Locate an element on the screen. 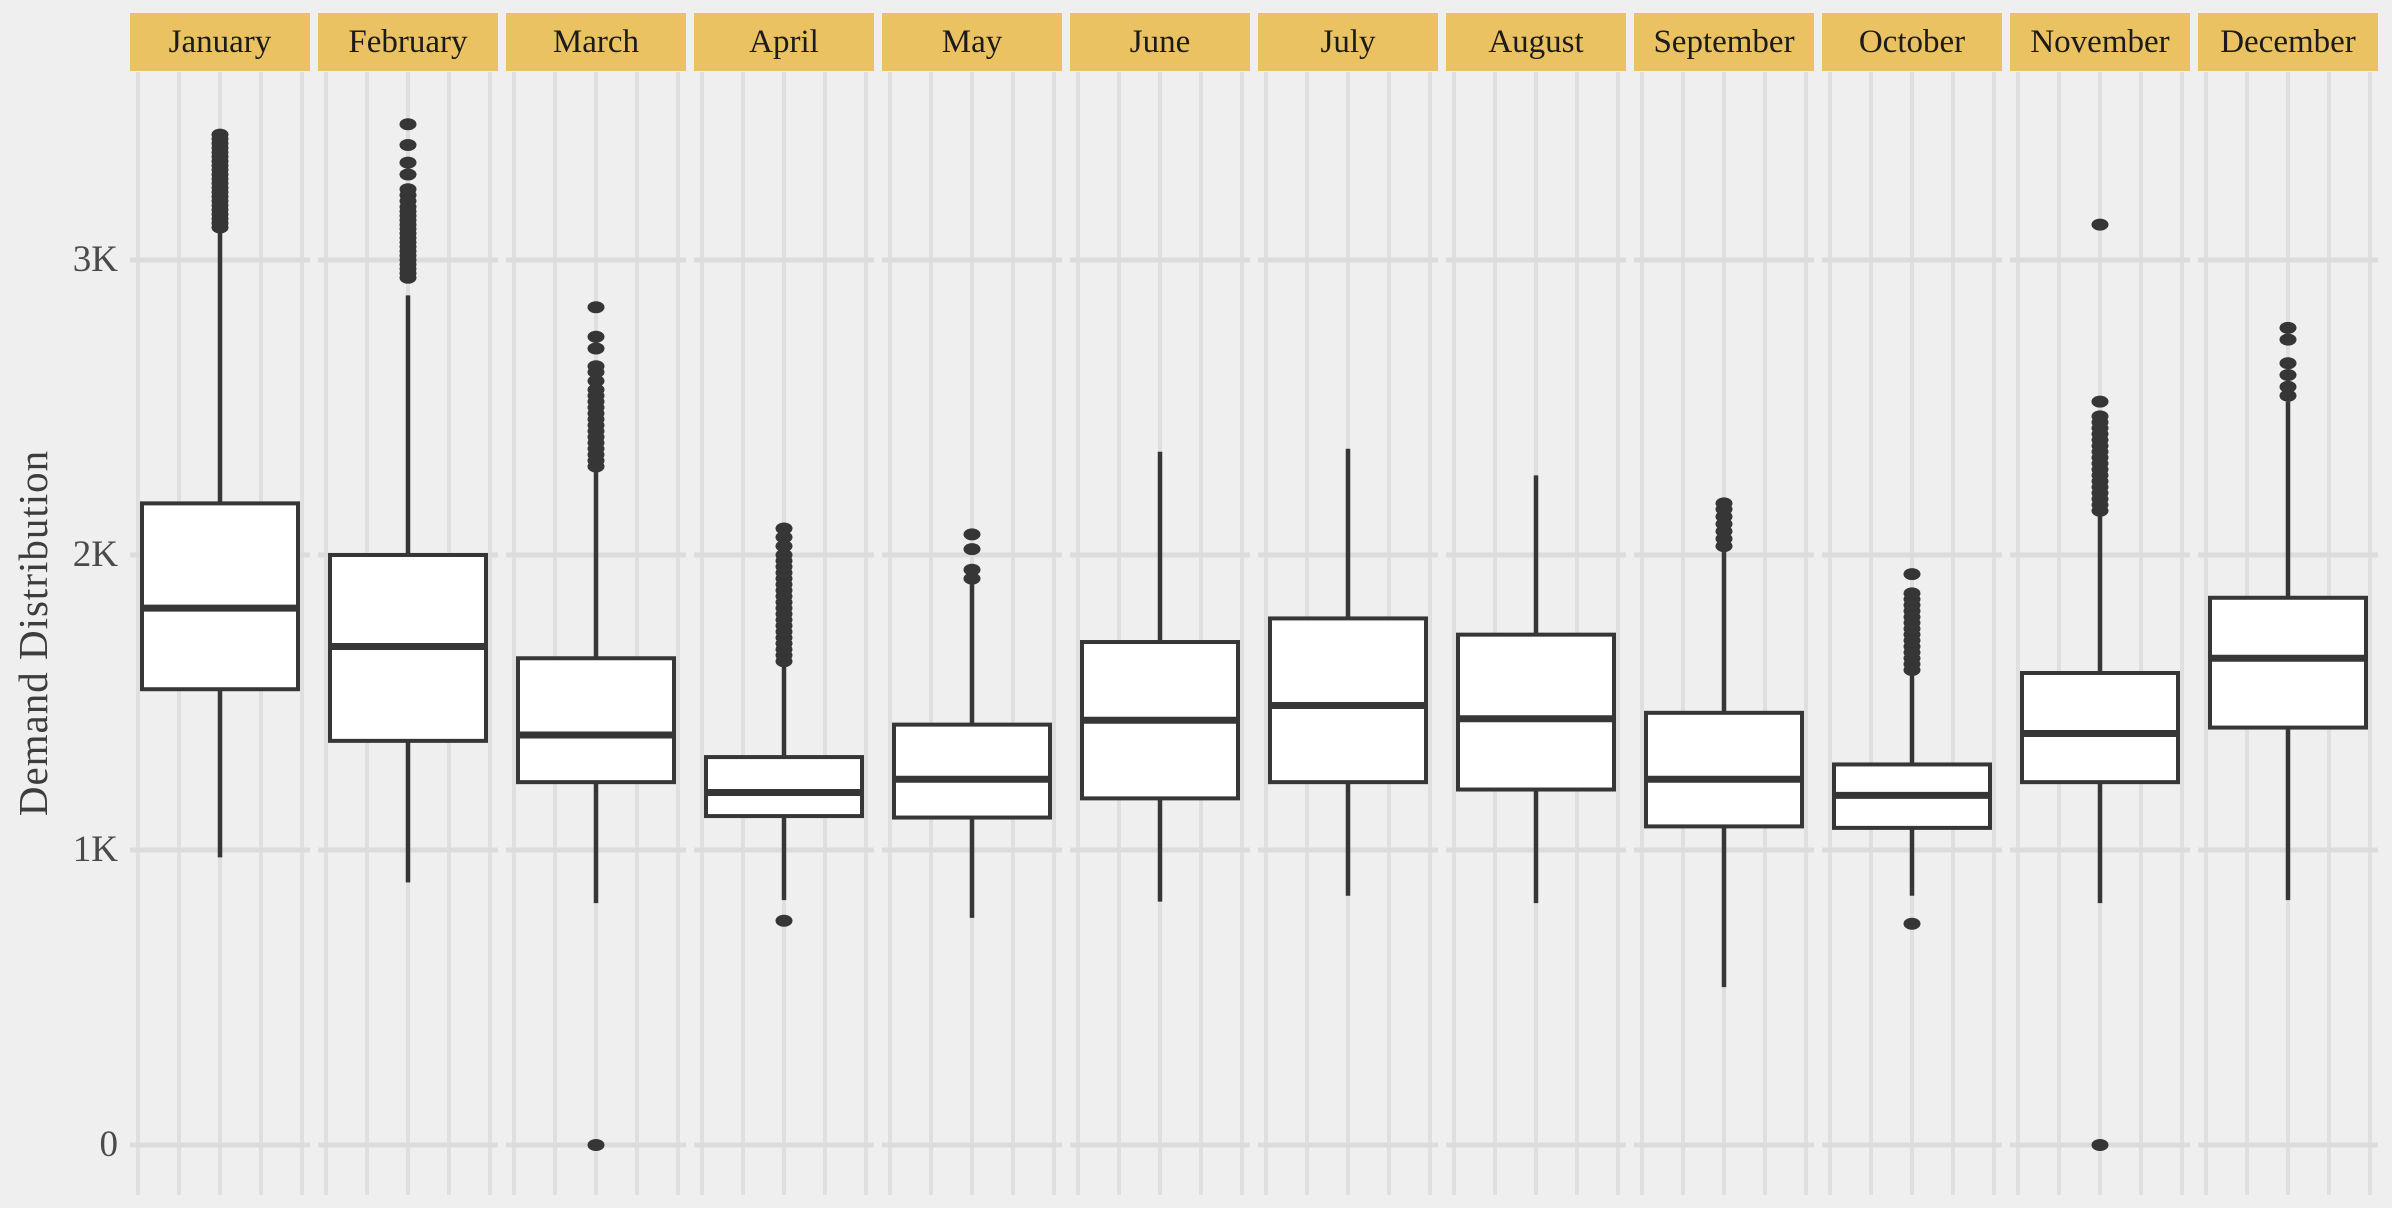 This screenshot has height=1208, width=2392. boxplot-march is located at coordinates (596, 726).